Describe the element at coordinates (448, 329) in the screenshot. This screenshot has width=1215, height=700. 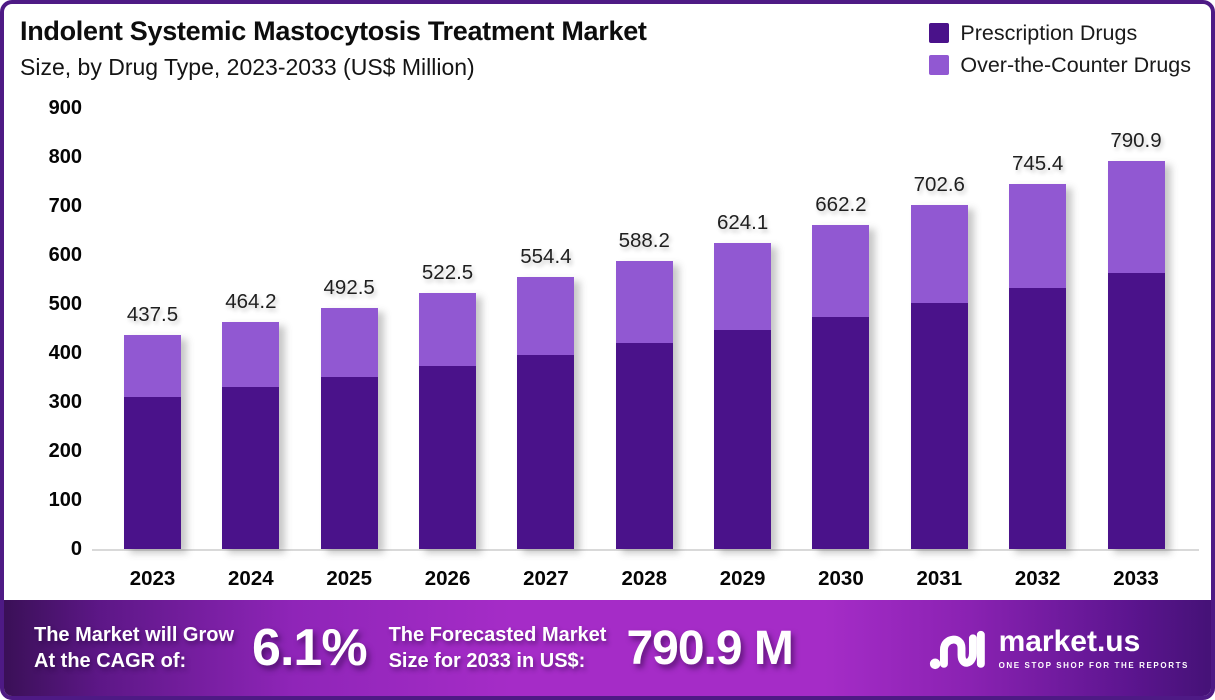
I see `bar-2026-otc-segment` at that location.